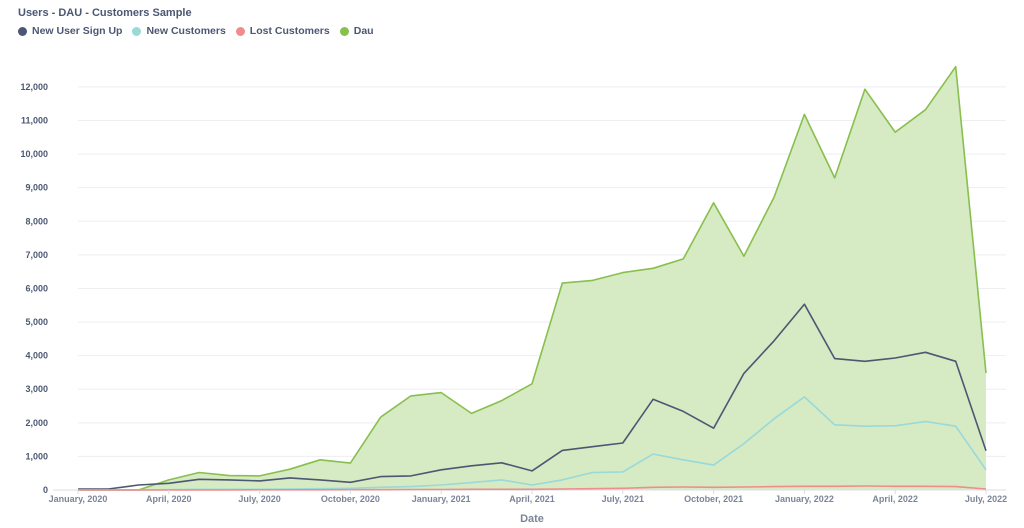  What do you see at coordinates (36, 288) in the screenshot?
I see `y-tick-label: 6,000` at bounding box center [36, 288].